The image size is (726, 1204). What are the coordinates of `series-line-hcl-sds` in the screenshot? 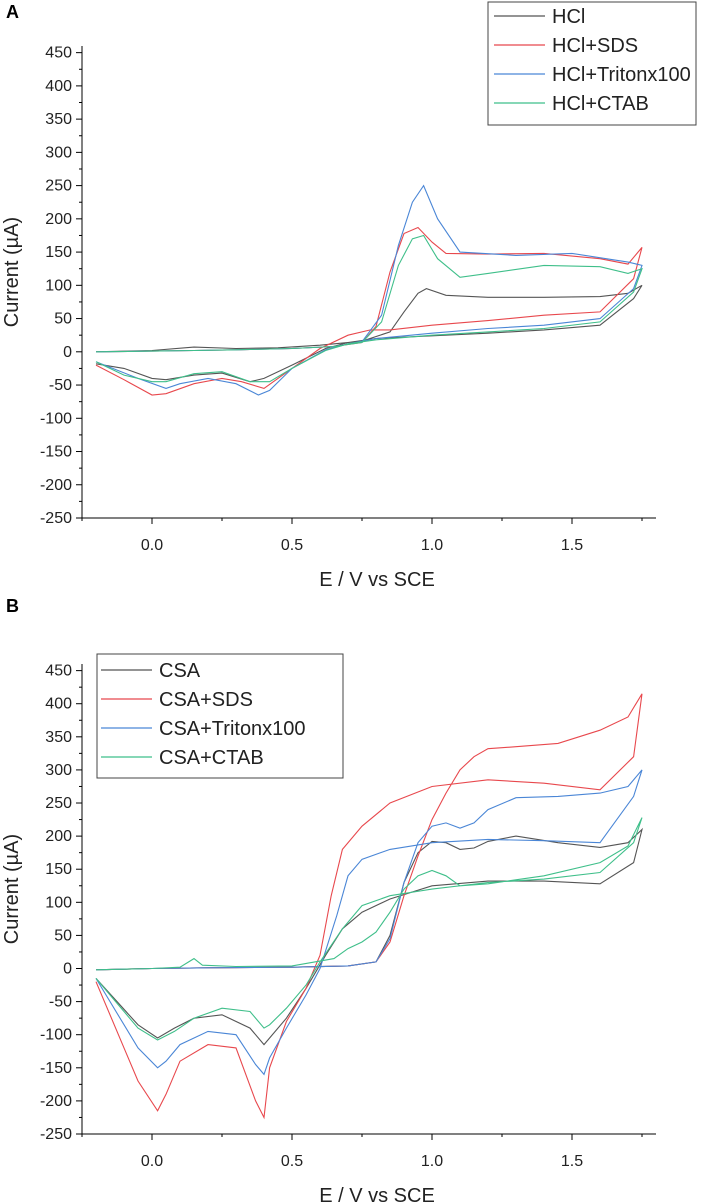 It's located at (369, 311).